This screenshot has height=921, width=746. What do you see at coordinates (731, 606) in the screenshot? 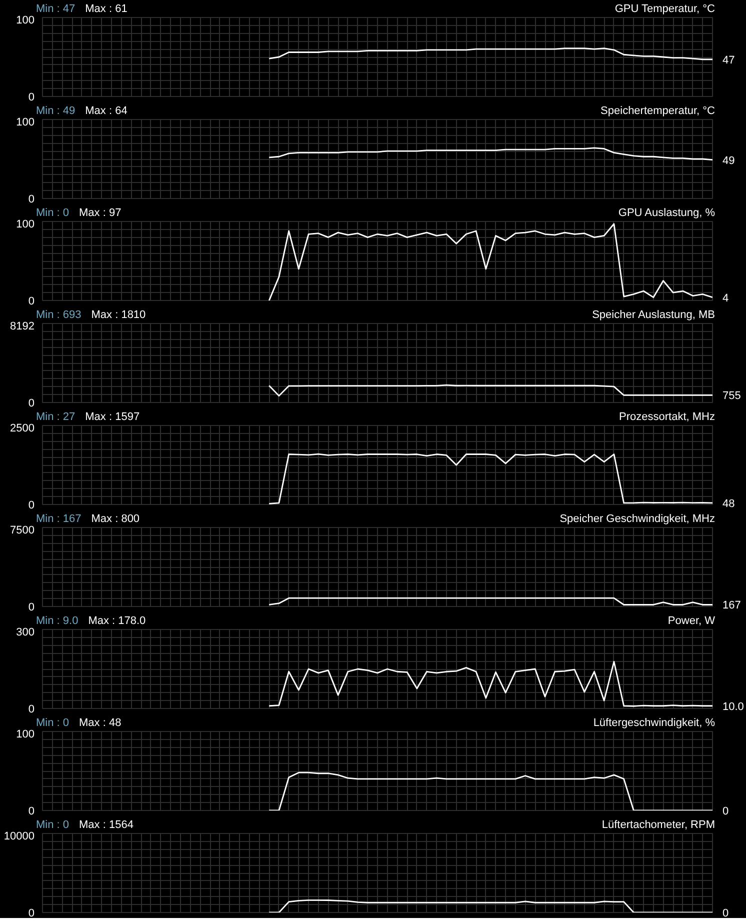
I see `text: 167` at bounding box center [731, 606].